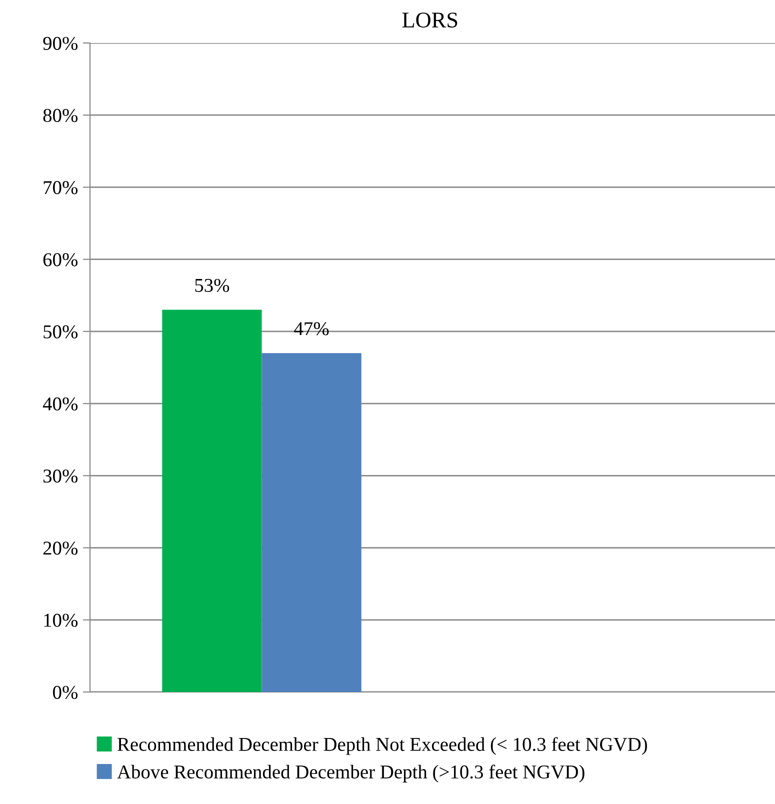 This screenshot has width=775, height=804. I want to click on legend-label: Above Recommended December Depth (>10.3 feet NGVD), so click(350, 773).